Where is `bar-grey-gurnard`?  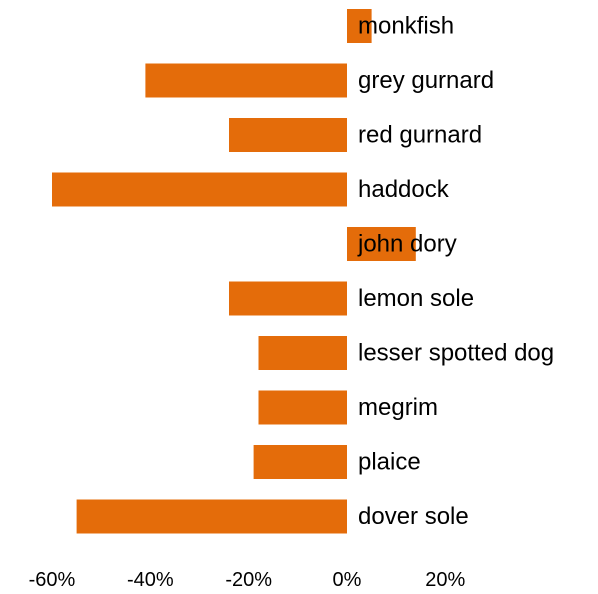
bar-grey-gurnard is located at coordinates (246, 80).